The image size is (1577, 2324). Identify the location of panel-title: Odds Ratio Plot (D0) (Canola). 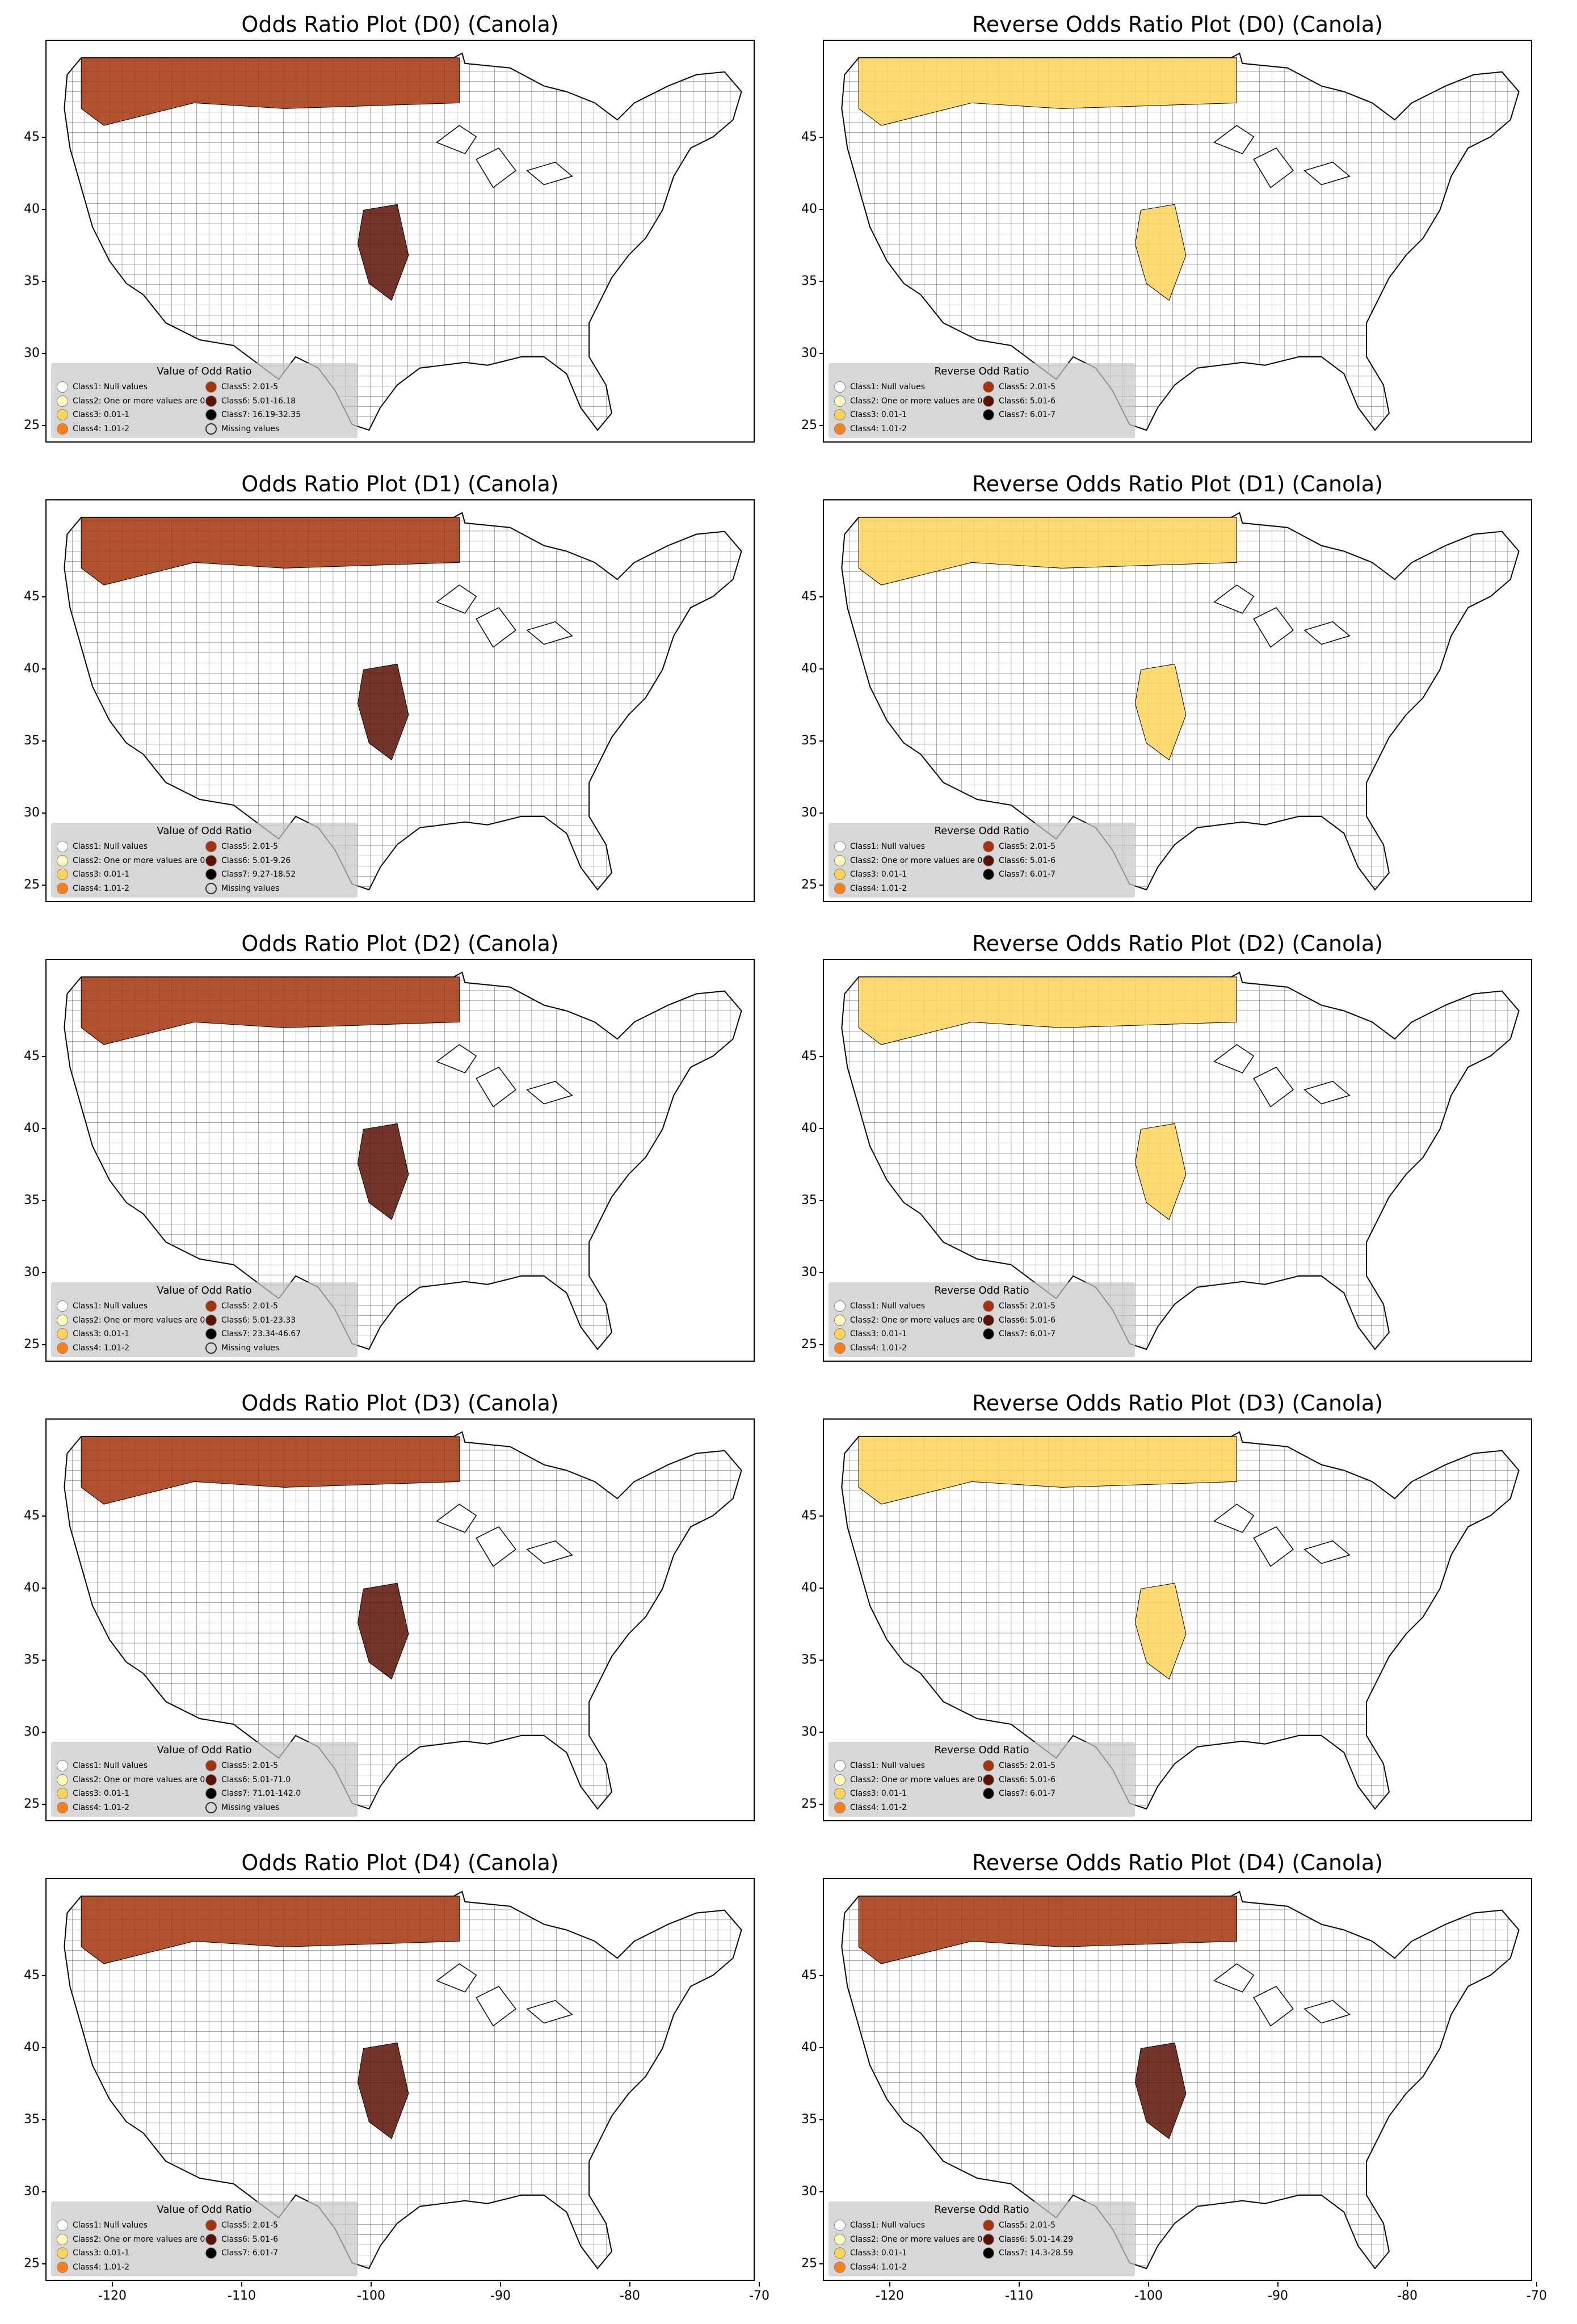
(400, 25).